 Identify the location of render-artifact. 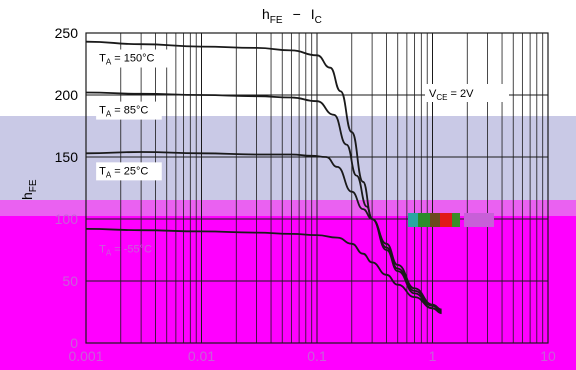
(453, 222).